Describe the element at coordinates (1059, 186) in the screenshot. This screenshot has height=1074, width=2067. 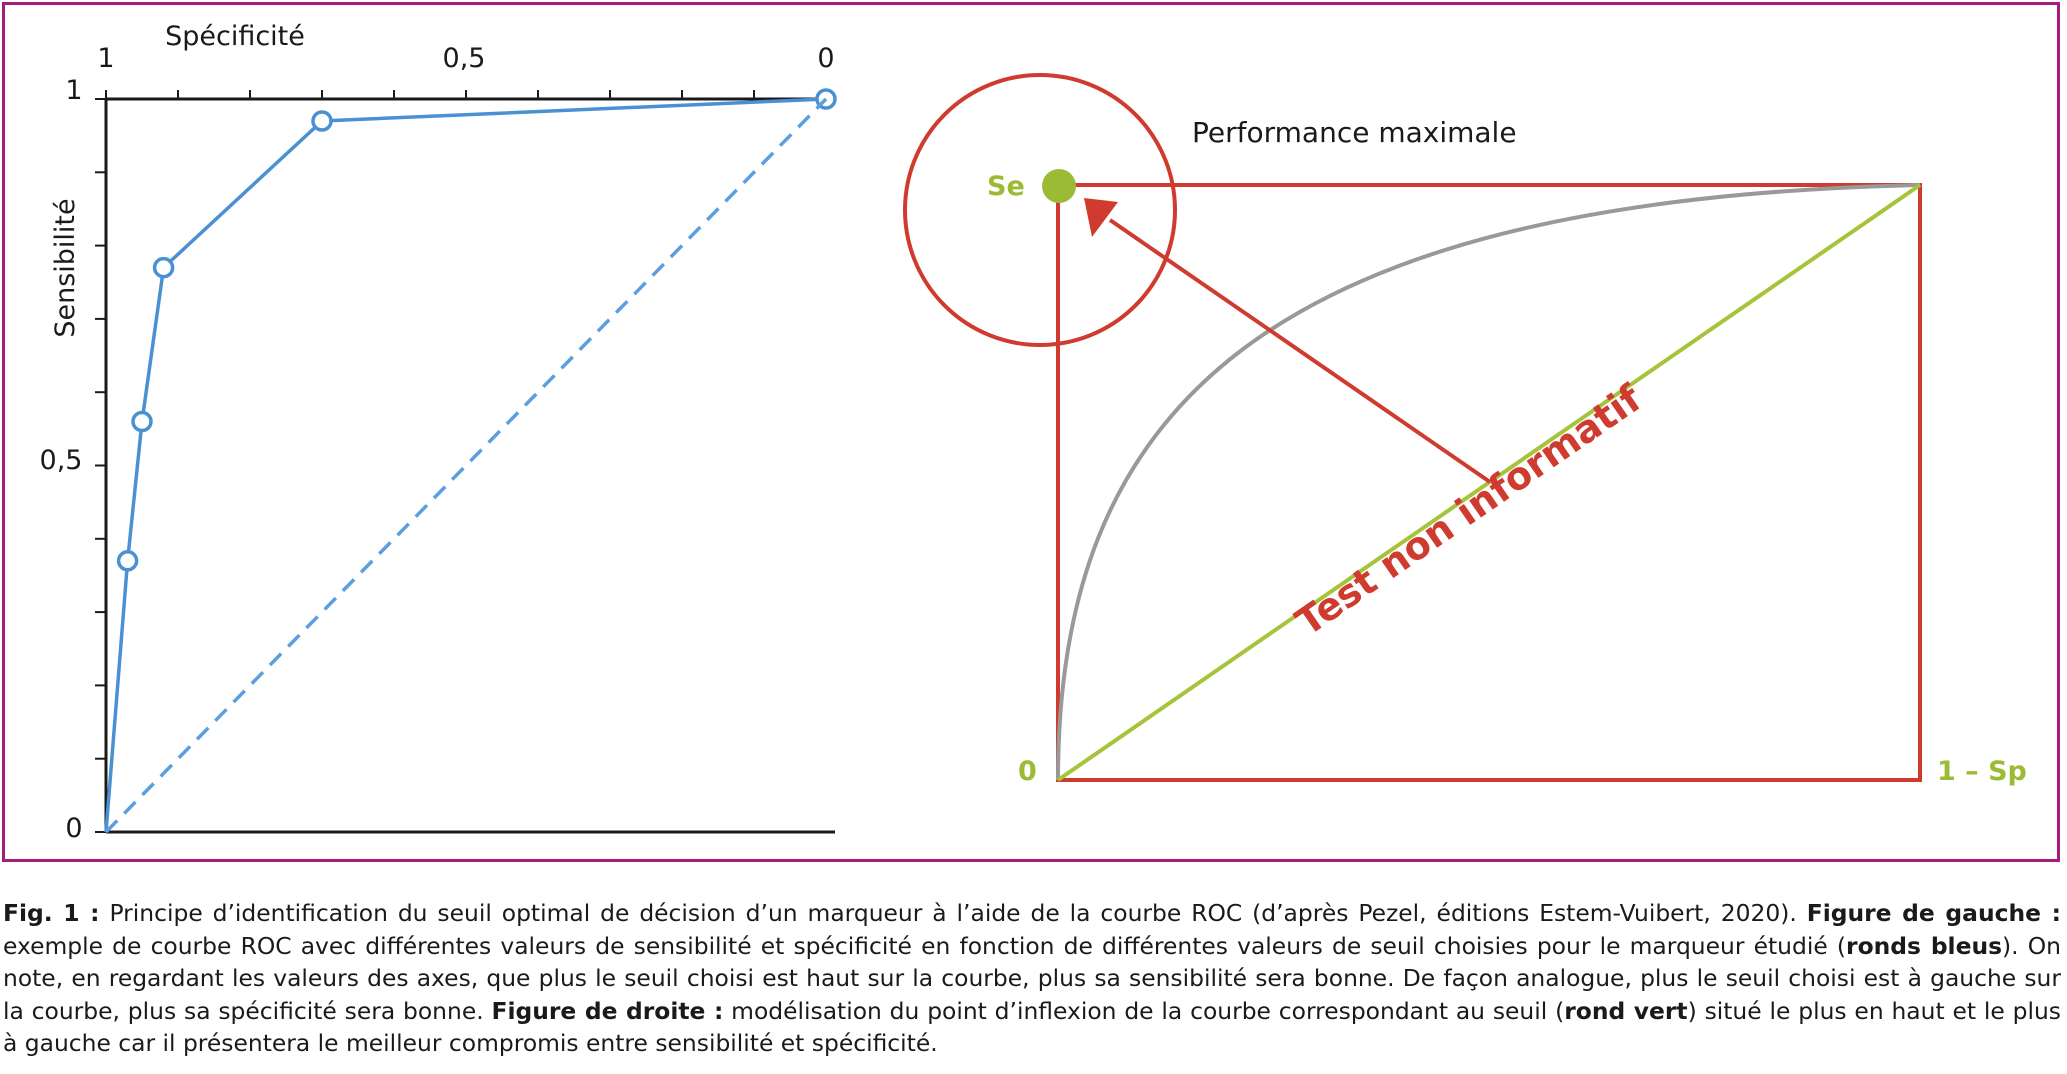
I see `optimal-point` at that location.